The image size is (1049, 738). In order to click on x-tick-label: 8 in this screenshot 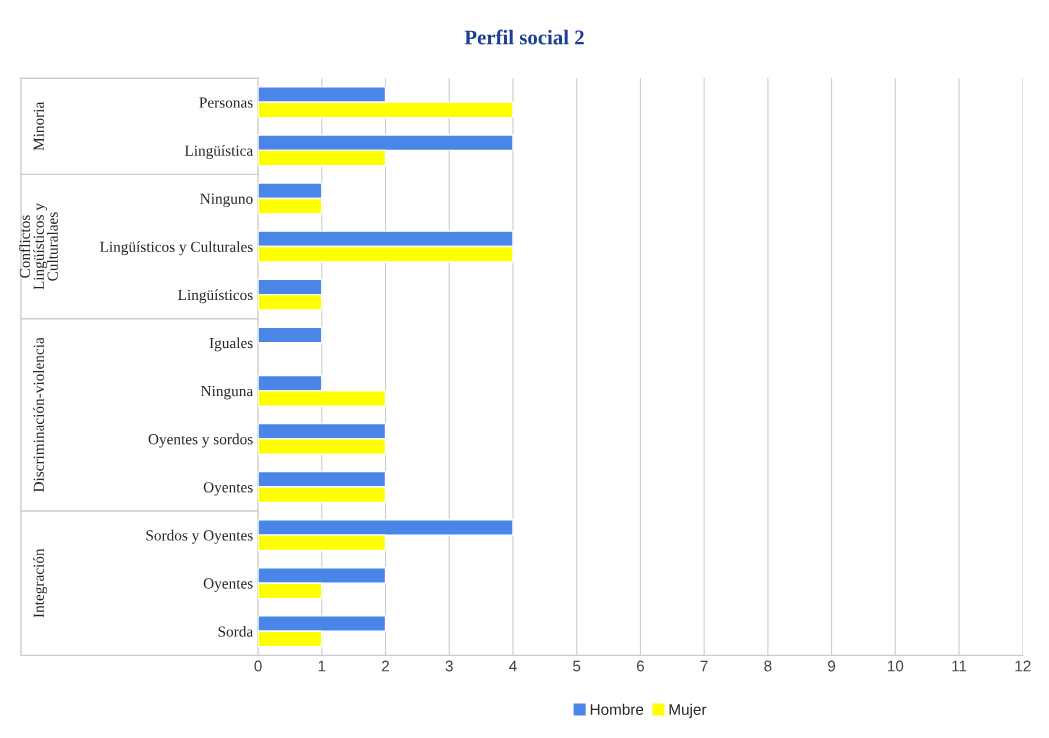, I will do `click(768, 666)`.